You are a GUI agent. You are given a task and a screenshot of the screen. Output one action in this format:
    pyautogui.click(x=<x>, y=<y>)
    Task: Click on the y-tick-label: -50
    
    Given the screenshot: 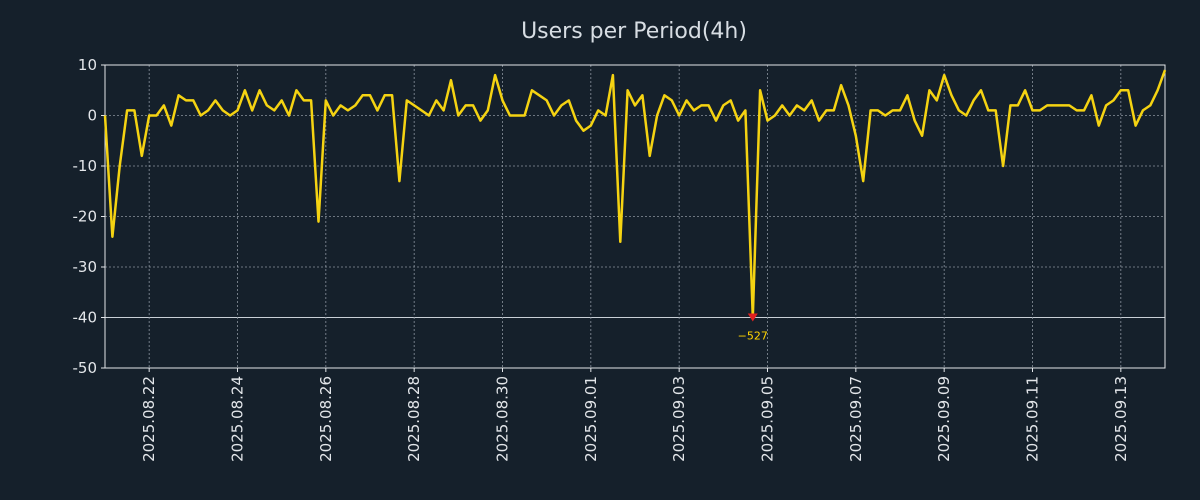 What is the action you would take?
    pyautogui.click(x=85, y=368)
    